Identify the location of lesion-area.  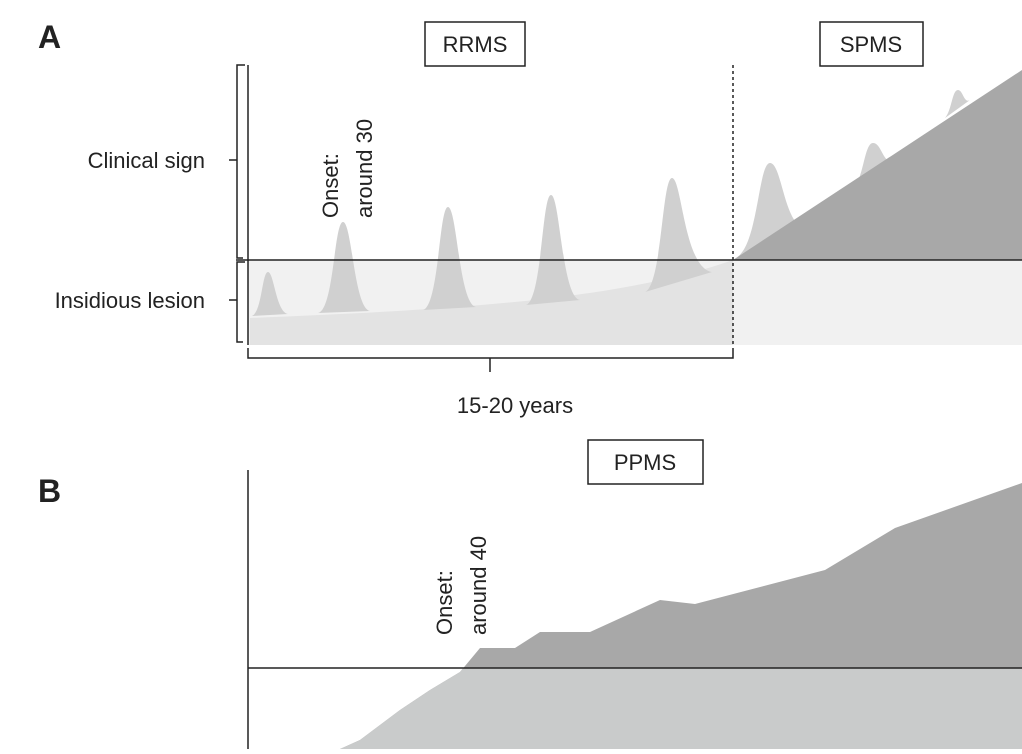
(491, 302).